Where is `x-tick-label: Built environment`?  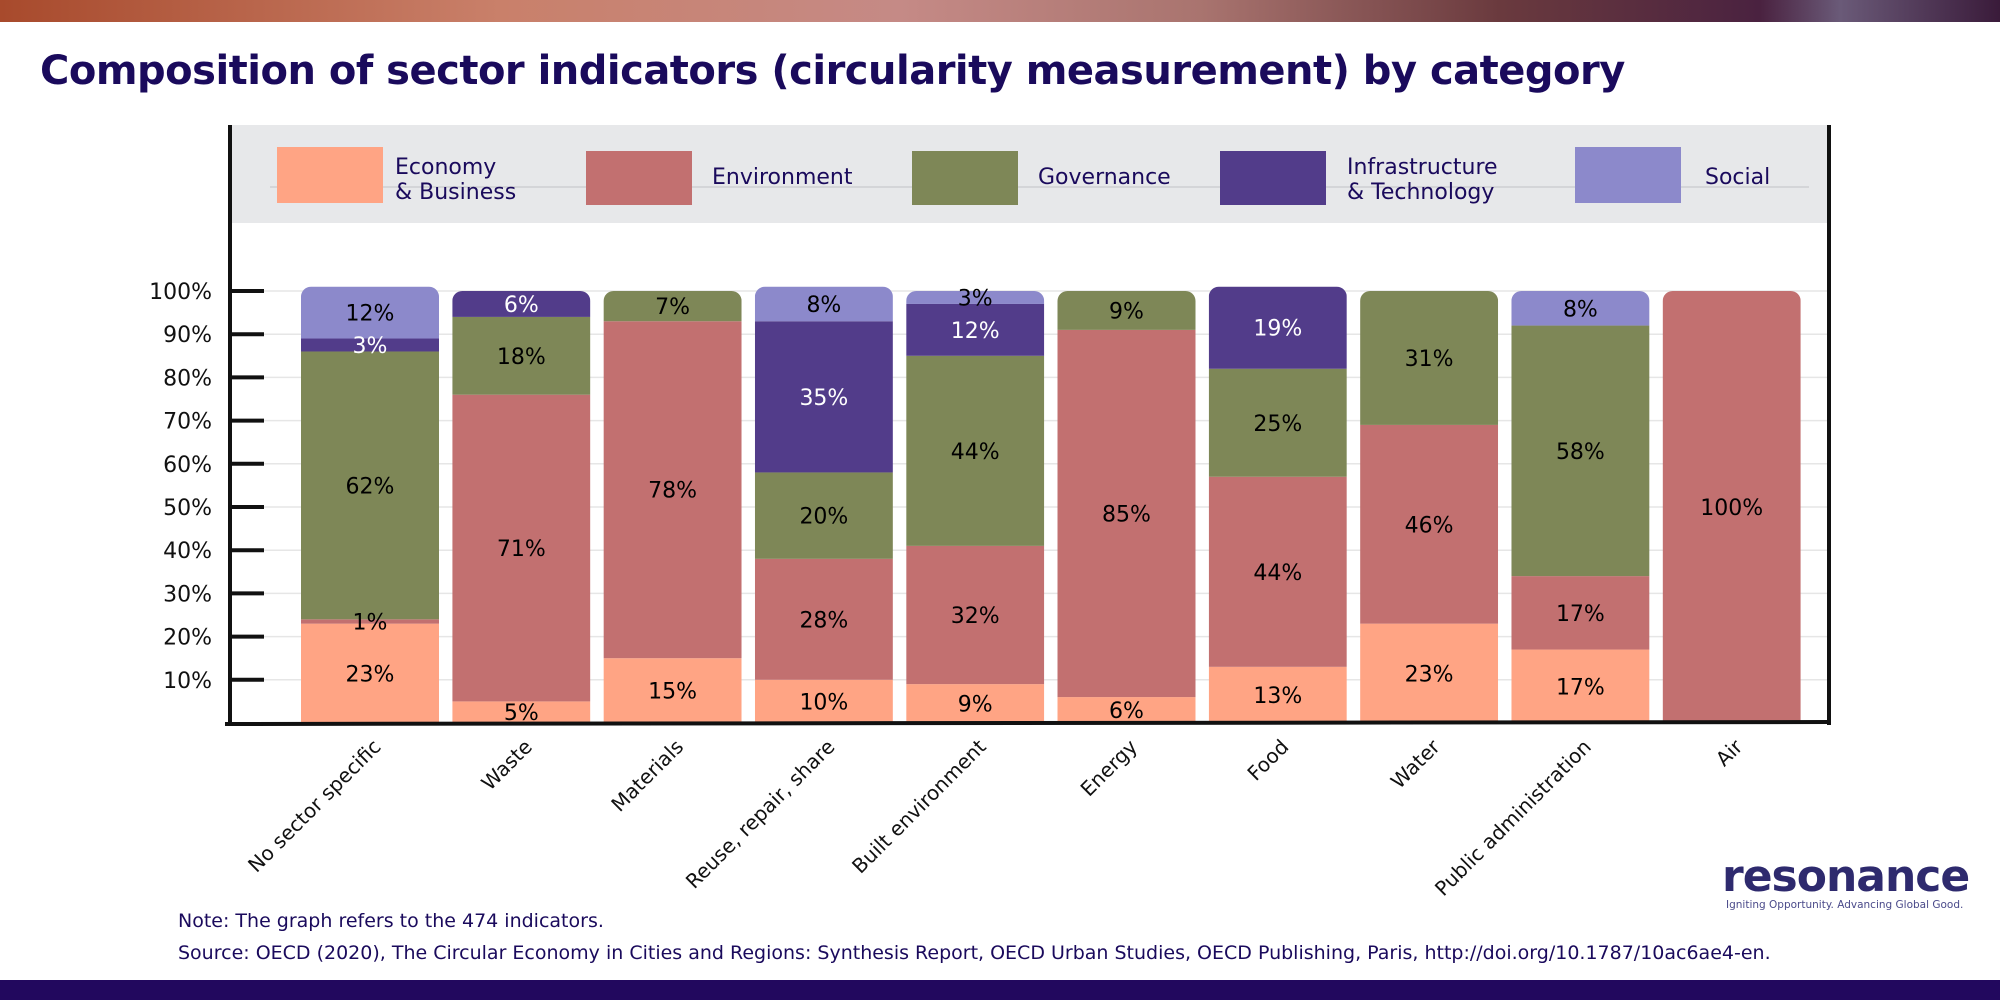
x-tick-label: Built environment is located at coordinates (919, 806).